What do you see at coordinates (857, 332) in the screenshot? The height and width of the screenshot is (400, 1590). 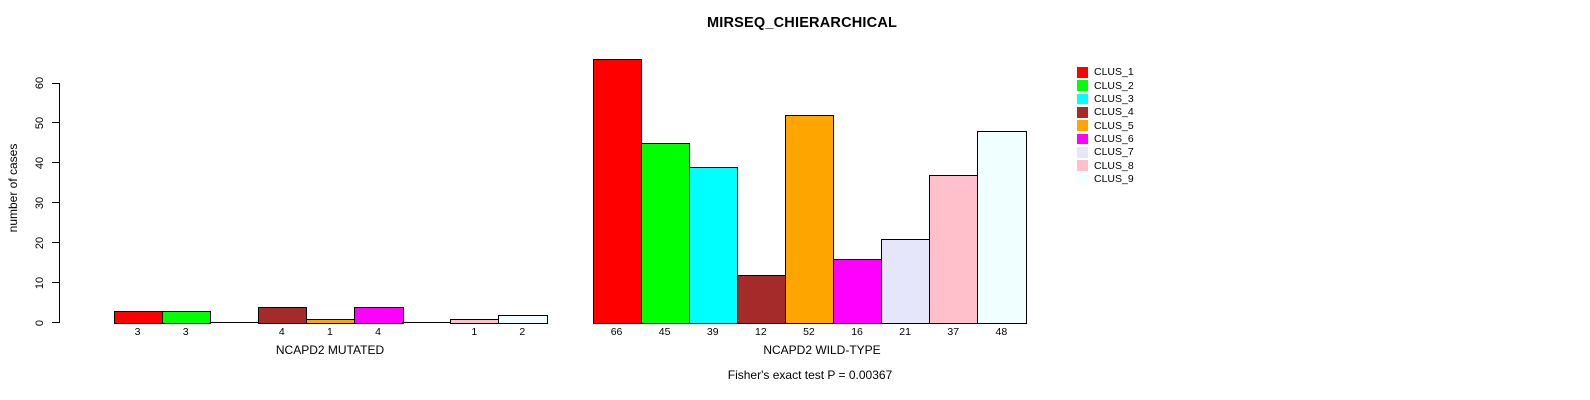 I see `bar-value-label: 16` at bounding box center [857, 332].